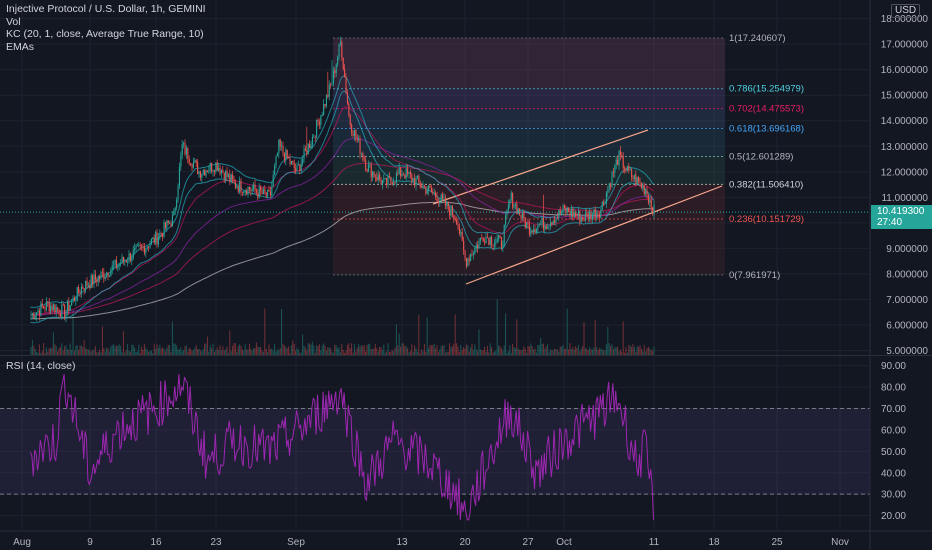  I want to click on fib-level-label-7: 0(7.961971), so click(754, 275).